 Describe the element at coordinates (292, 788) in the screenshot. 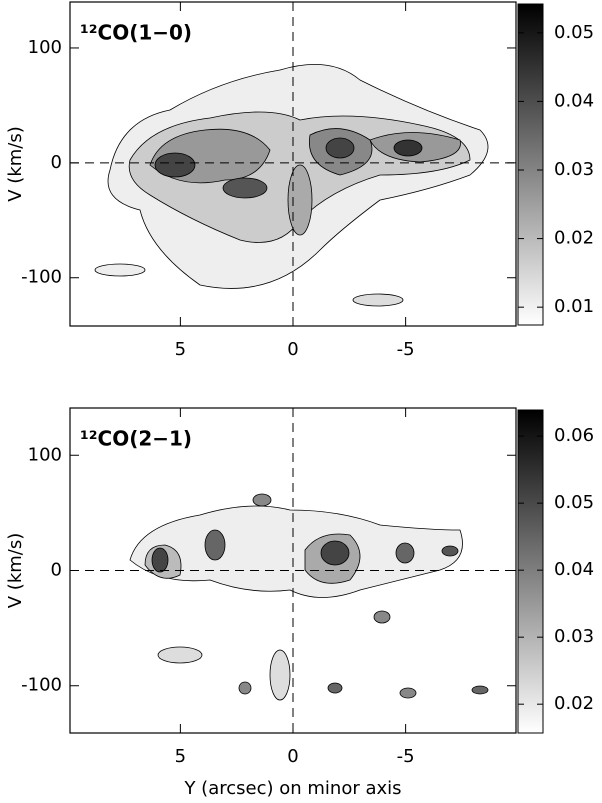

I see `x-axis-label: Y (arcsec) on minor axis` at that location.